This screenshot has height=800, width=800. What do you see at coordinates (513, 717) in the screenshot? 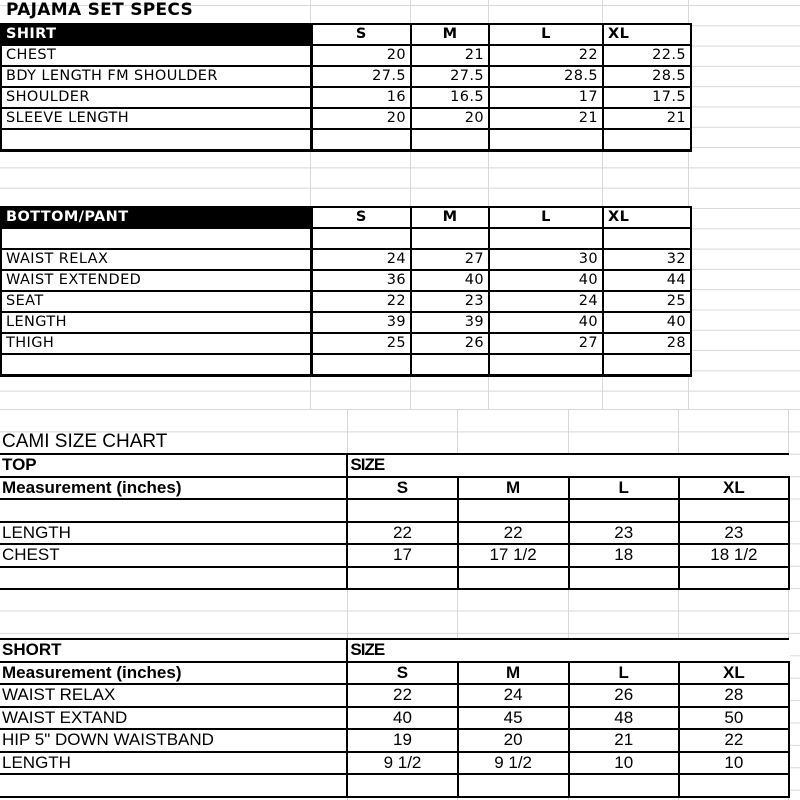
I see `value-cell: 45` at bounding box center [513, 717].